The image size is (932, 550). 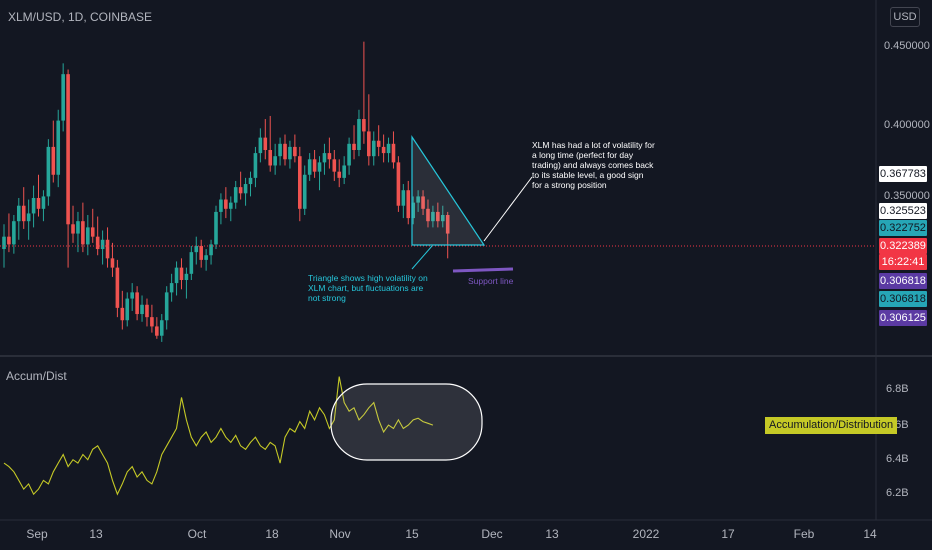 What do you see at coordinates (831, 425) in the screenshot?
I see `accum-dist-value-tag: Accumulation/Distribution` at bounding box center [831, 425].